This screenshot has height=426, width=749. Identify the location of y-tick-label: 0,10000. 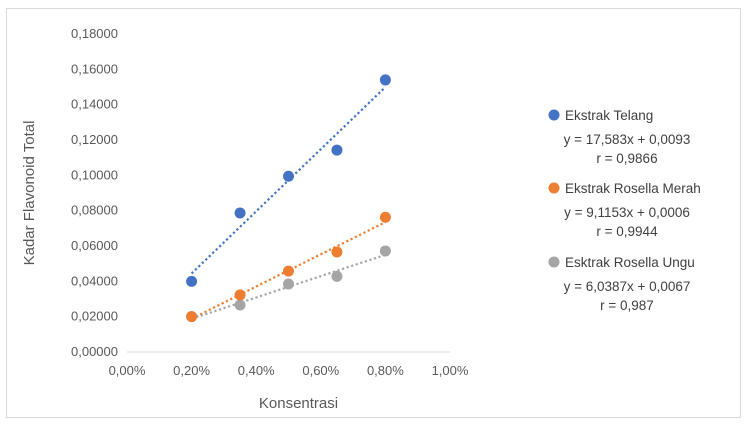
(94, 174).